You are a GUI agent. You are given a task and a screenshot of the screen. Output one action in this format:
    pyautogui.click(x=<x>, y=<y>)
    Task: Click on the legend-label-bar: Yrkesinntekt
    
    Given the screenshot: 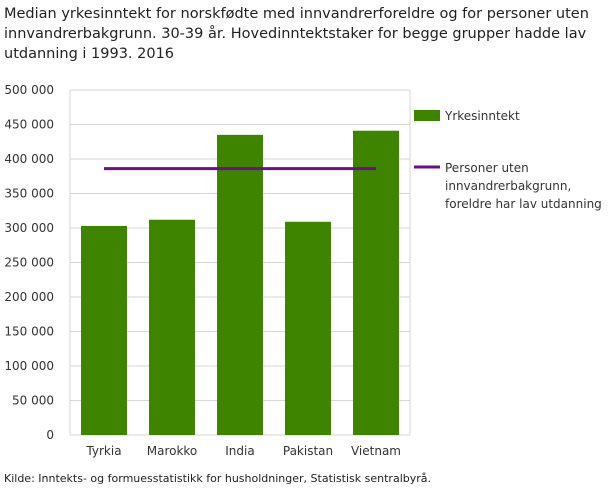 What is the action you would take?
    pyautogui.click(x=482, y=116)
    